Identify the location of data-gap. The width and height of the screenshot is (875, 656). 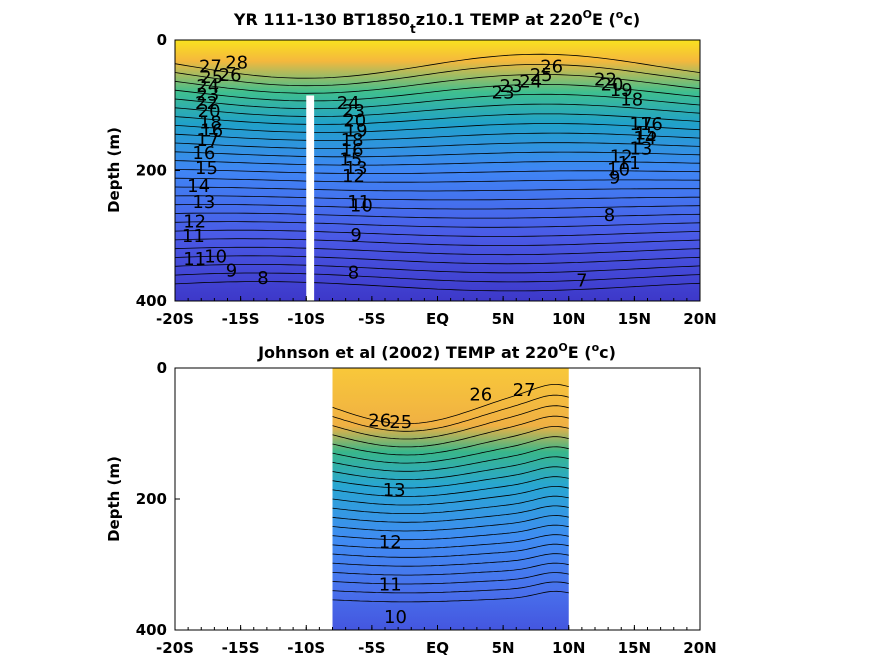
(310, 198).